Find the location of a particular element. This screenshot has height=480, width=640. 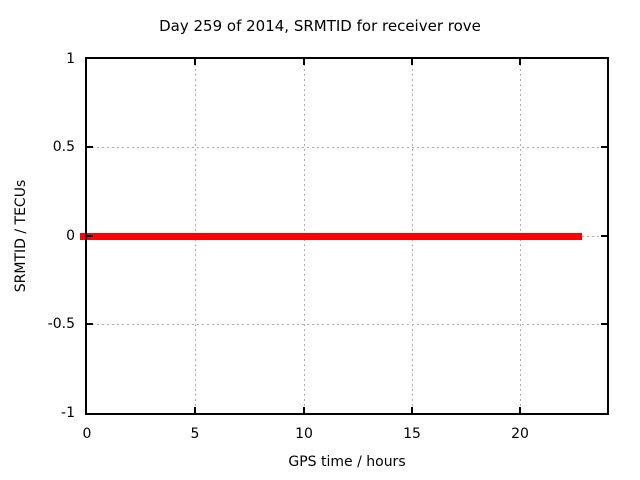

y-tick-label: 0 is located at coordinates (70, 236).